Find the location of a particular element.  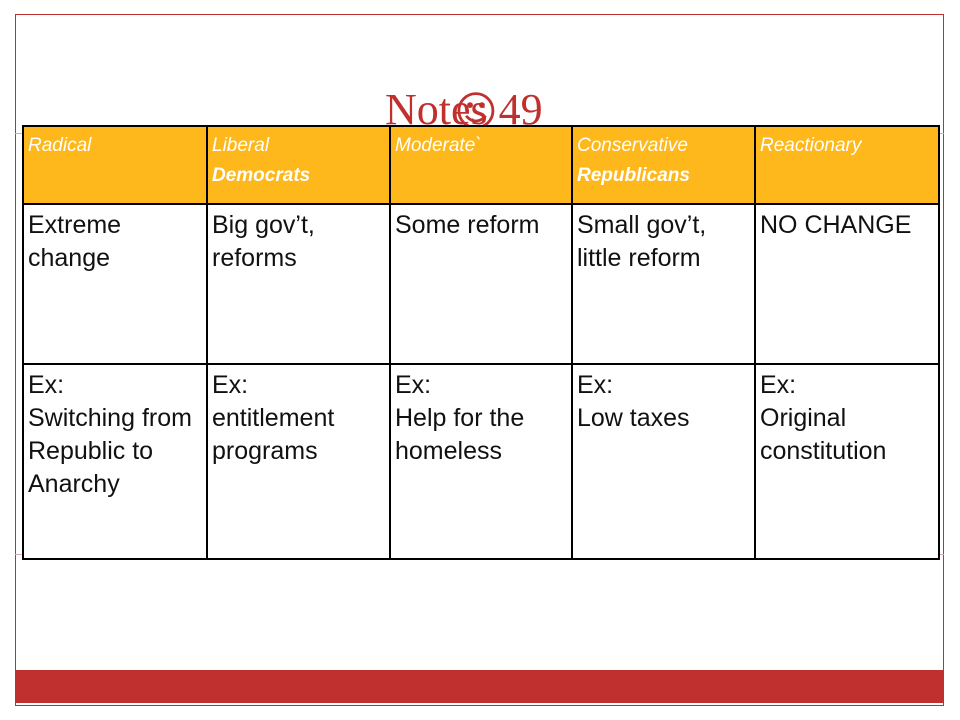

example-cell: Ex: entitlement programs is located at coordinates (298, 461).